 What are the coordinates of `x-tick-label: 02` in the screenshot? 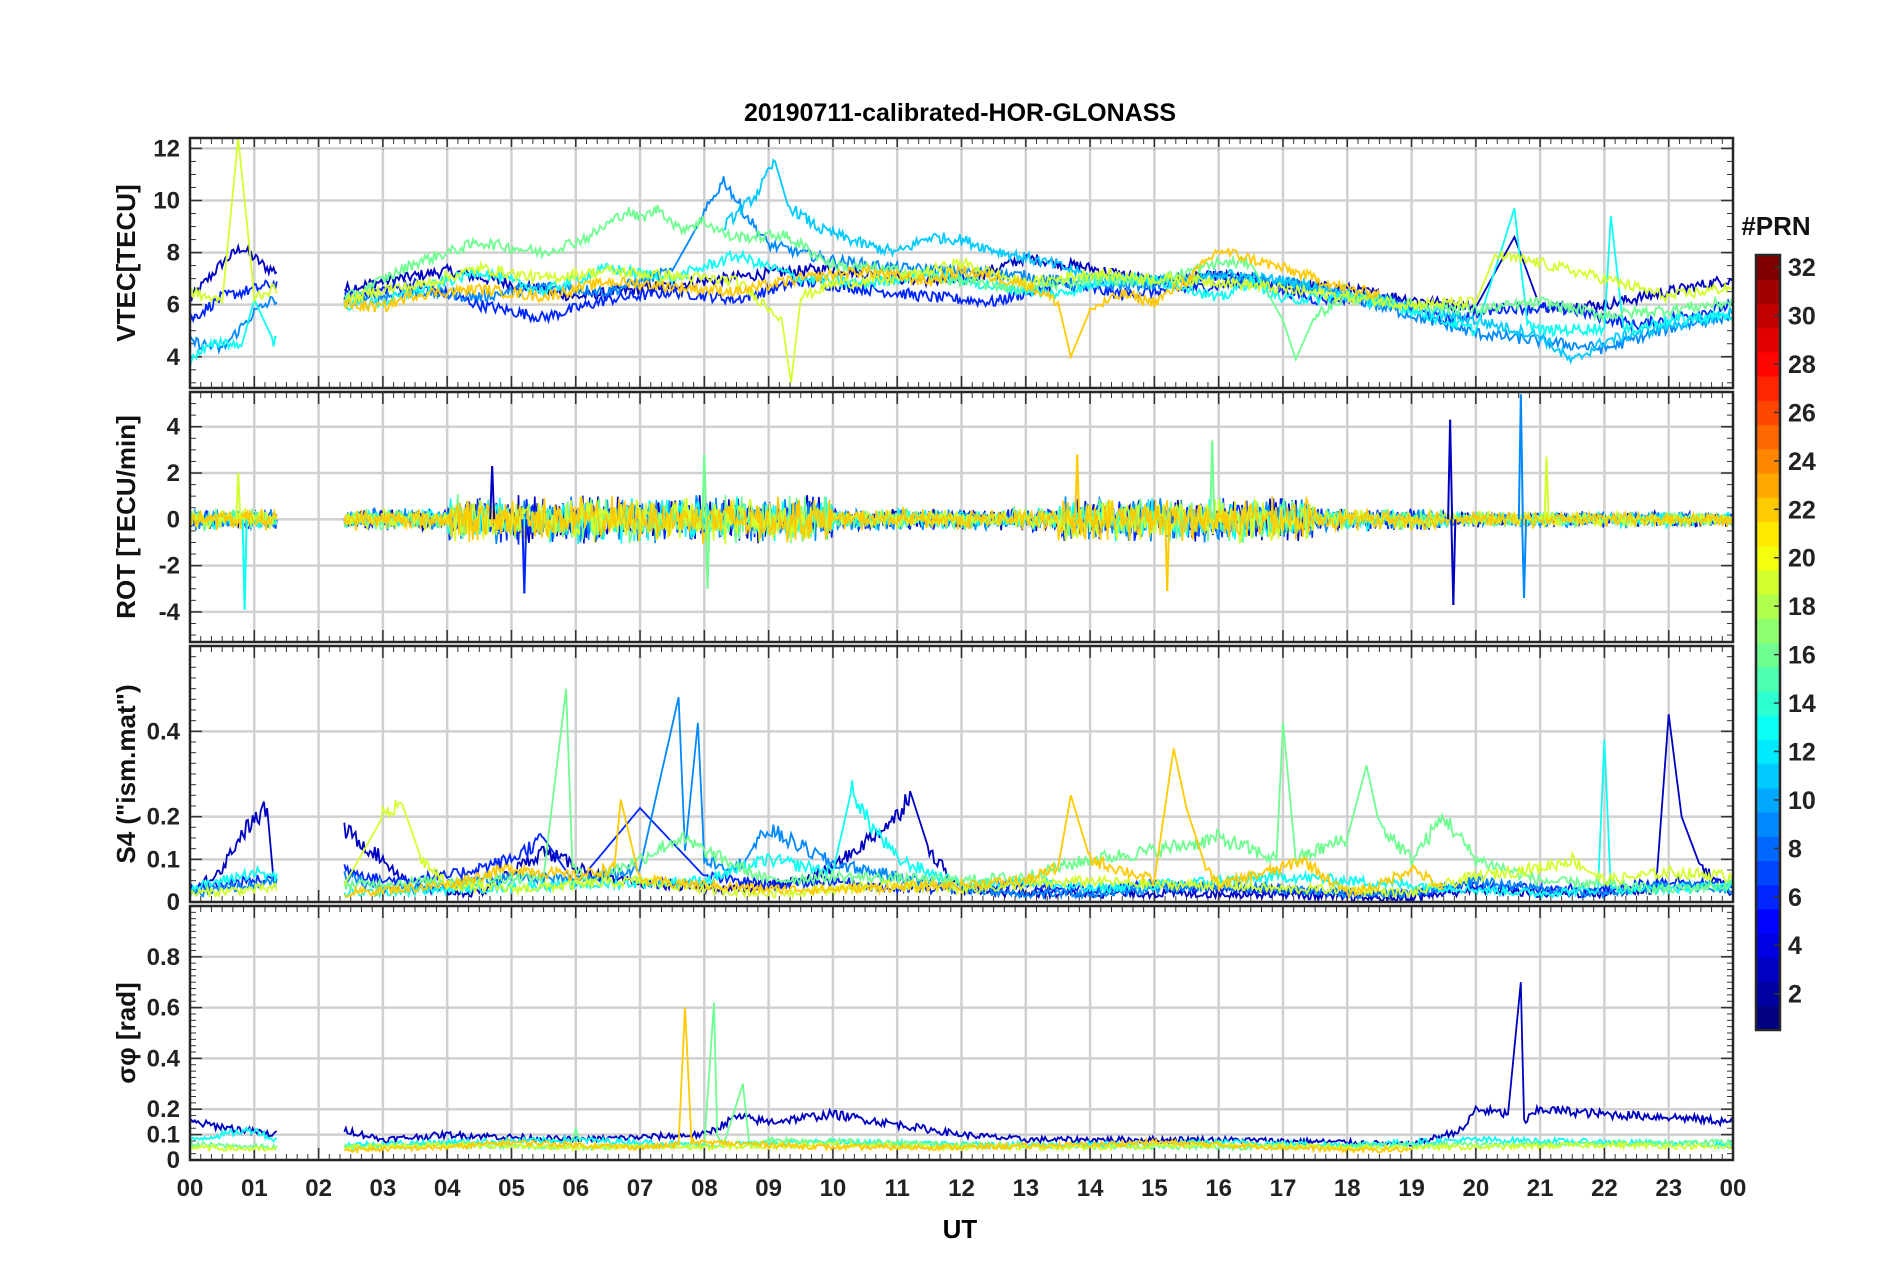 It's located at (318, 1188).